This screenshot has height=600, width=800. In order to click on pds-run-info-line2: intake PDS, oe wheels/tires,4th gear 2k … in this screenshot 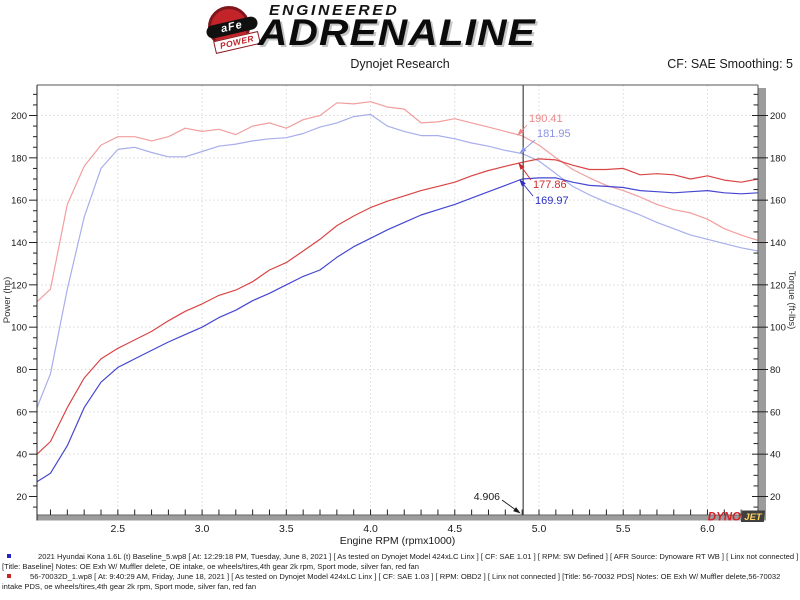, I will do `click(129, 586)`.